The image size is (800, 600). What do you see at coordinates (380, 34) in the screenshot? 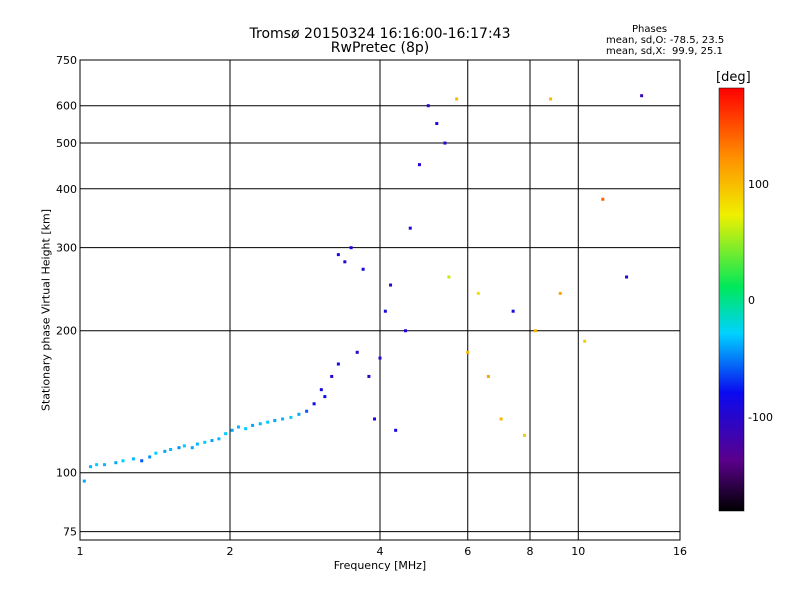
I see `chart-title: Tromsø 20150324 16:16:00-16:17:43` at bounding box center [380, 34].